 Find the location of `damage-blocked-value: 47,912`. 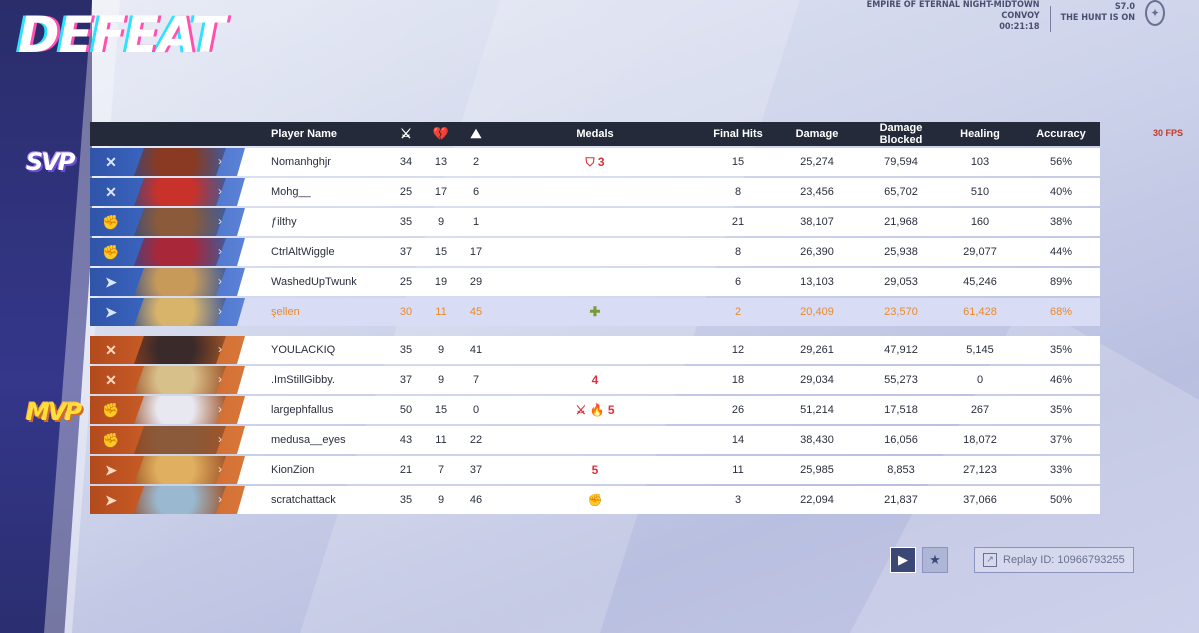

damage-blocked-value: 47,912 is located at coordinates (901, 350).